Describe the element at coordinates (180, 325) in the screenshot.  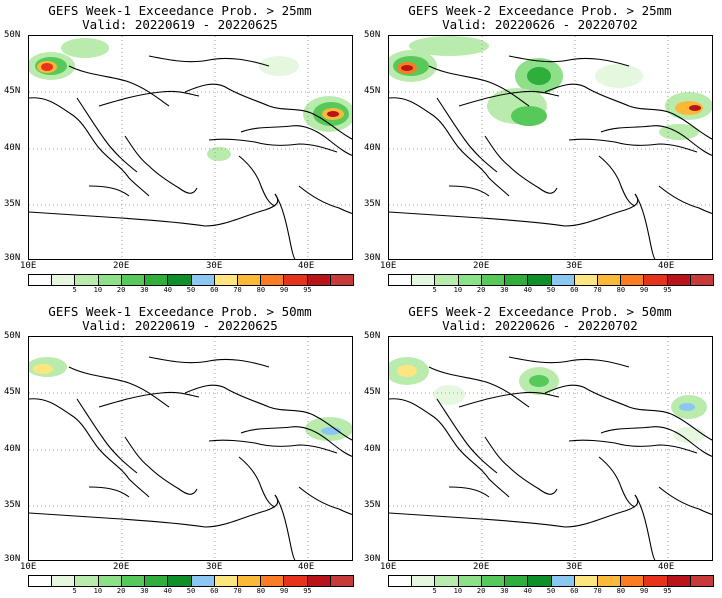
I see `panel-valid-dates: Valid: 20220619 - 20220625` at that location.